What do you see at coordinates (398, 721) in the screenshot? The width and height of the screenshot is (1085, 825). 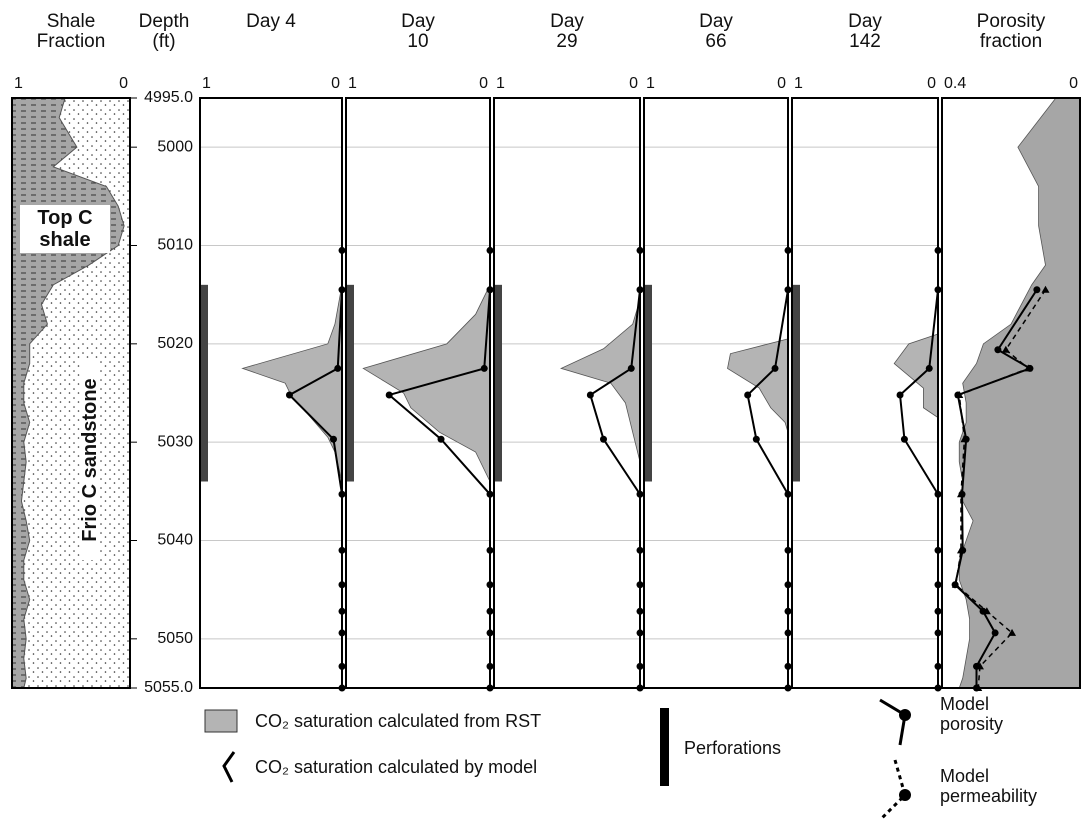 I see `legend-label: CO₂ saturation calculated from RST` at bounding box center [398, 721].